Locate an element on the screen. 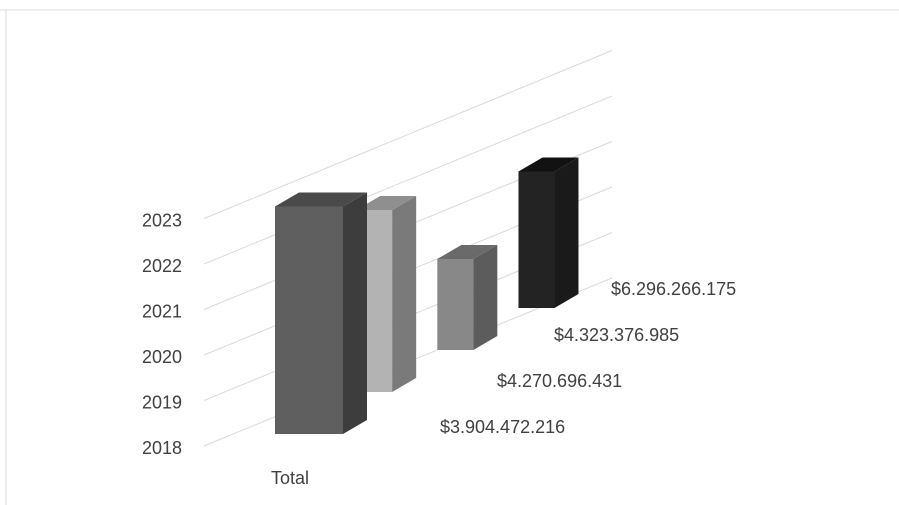 The width and height of the screenshot is (899, 505). x-tick-label-total: Total is located at coordinates (290, 478).